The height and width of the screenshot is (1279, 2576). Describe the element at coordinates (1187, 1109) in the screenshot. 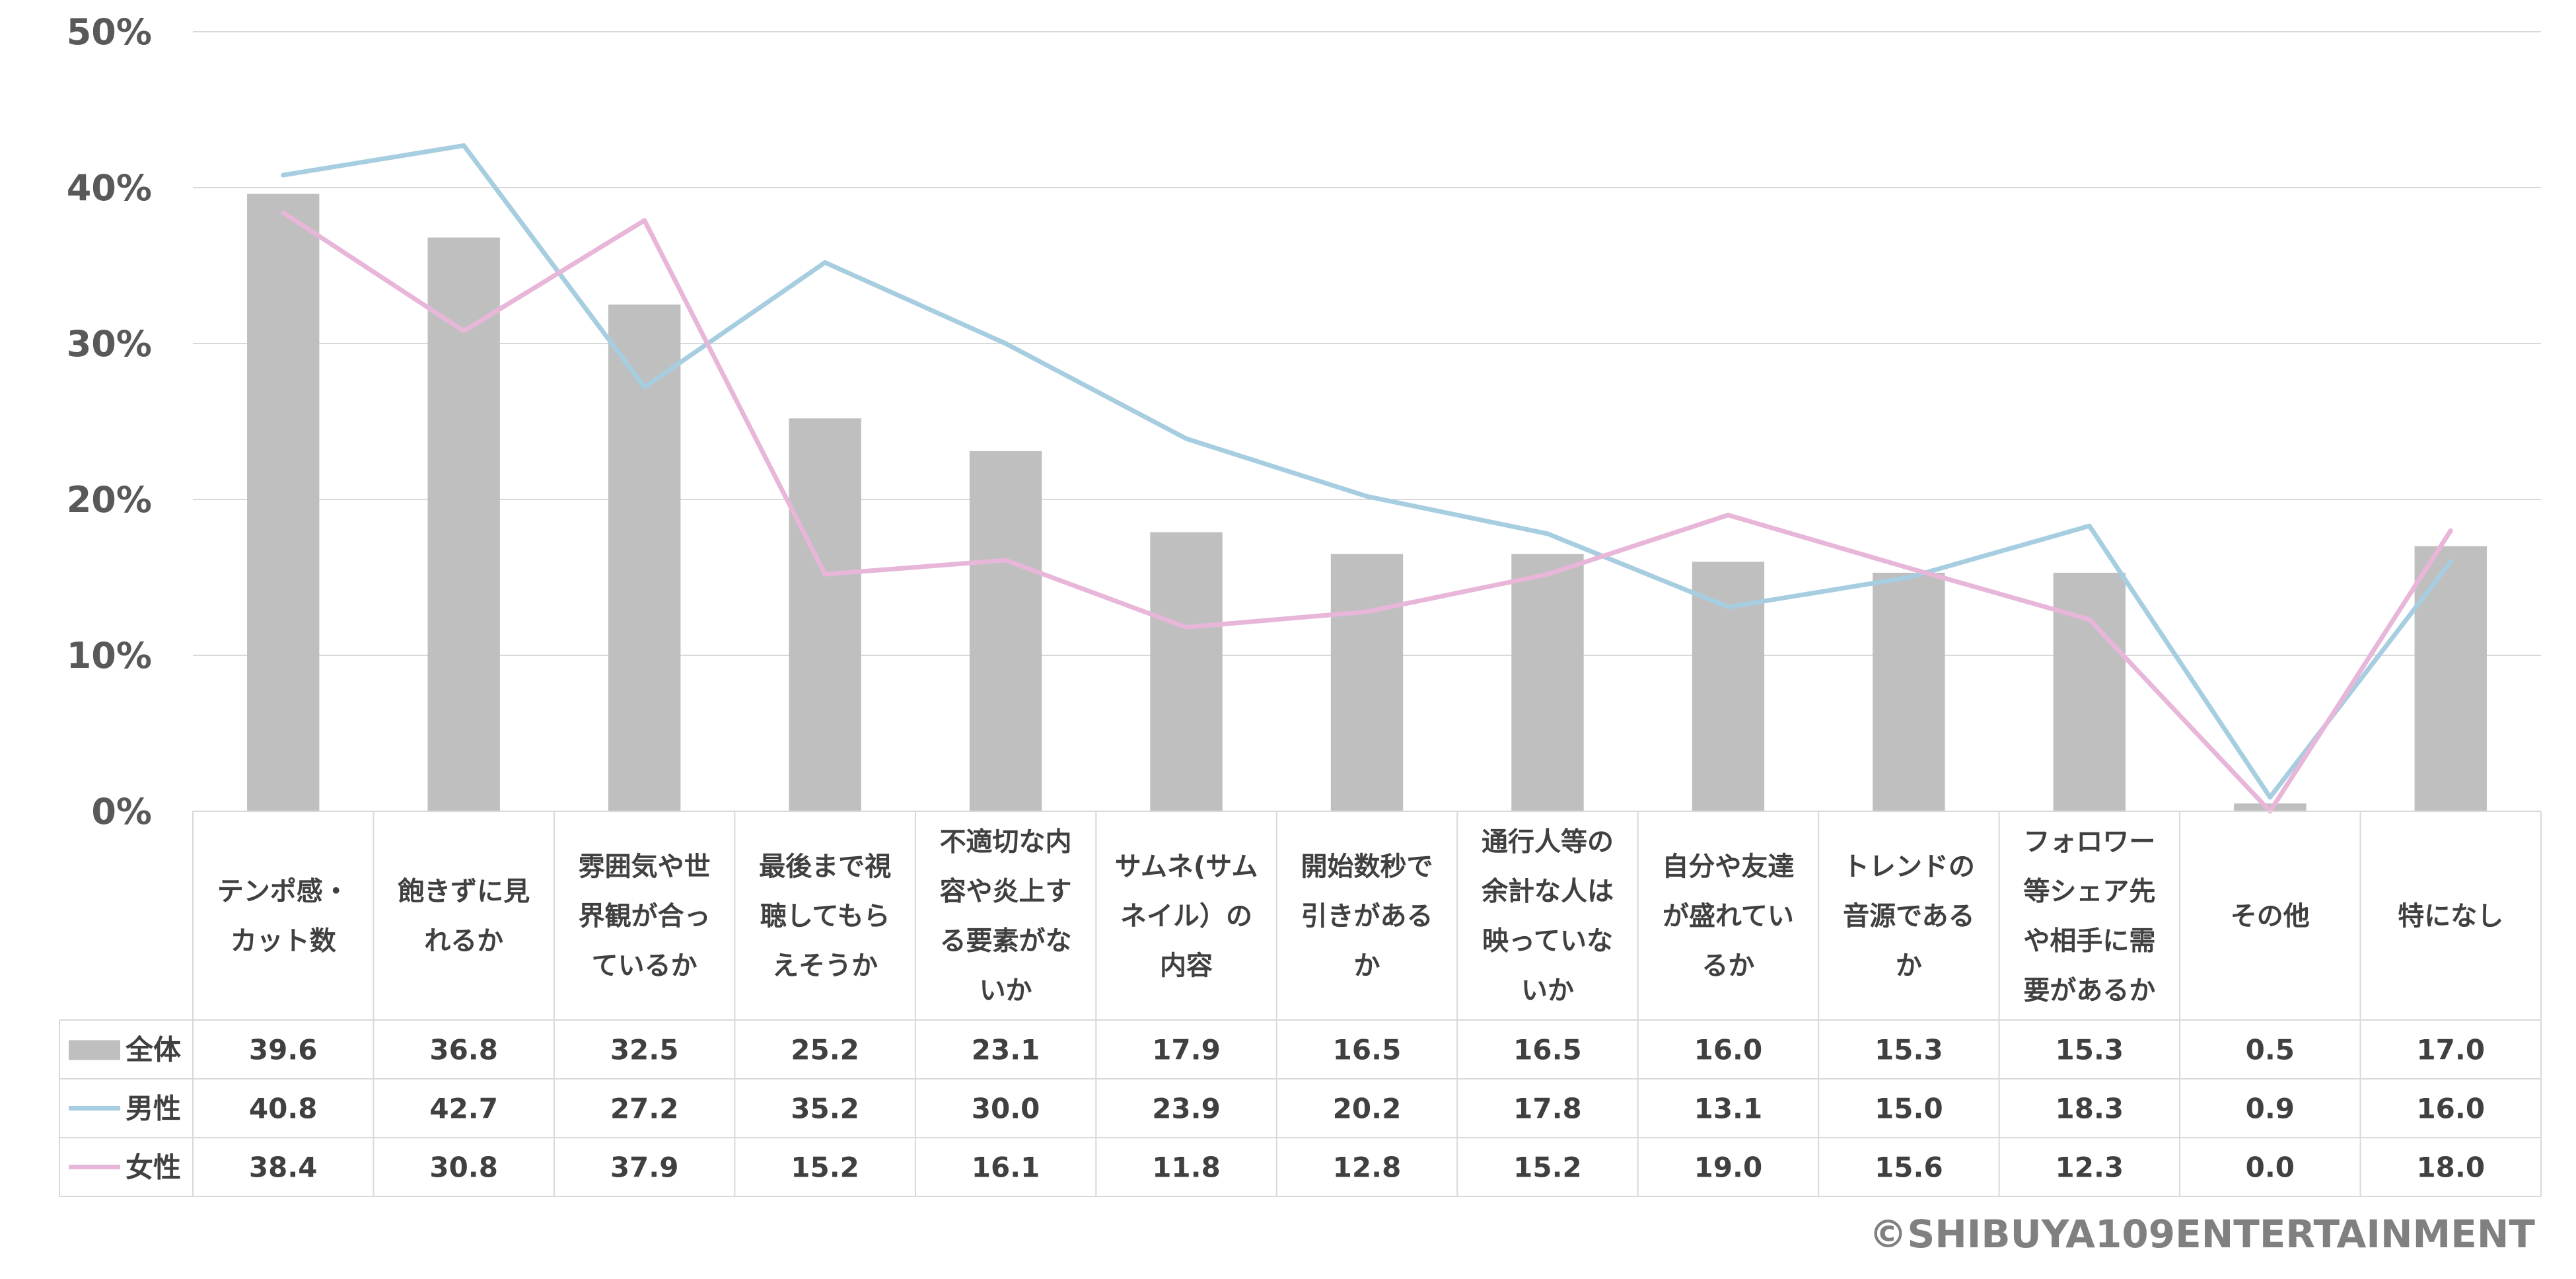

I see `data-value: 23.9` at that location.